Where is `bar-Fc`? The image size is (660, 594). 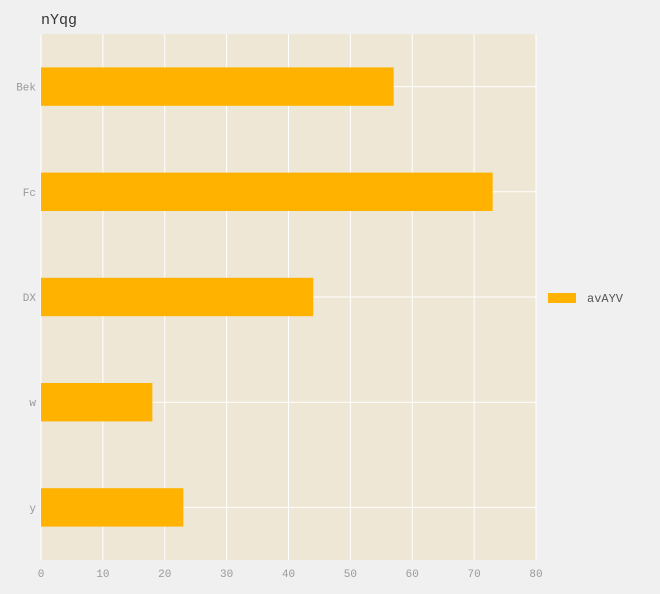 bar-Fc is located at coordinates (267, 191).